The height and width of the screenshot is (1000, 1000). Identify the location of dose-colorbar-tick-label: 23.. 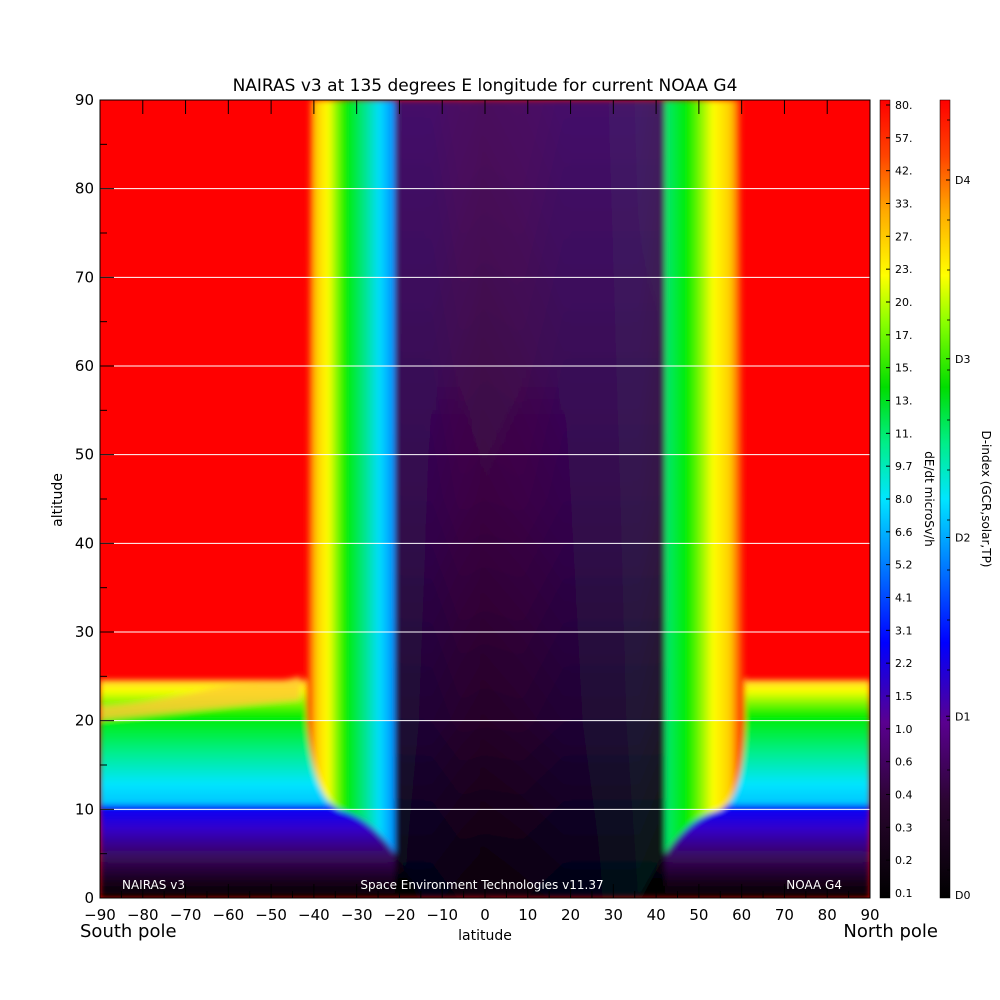
(904, 269).